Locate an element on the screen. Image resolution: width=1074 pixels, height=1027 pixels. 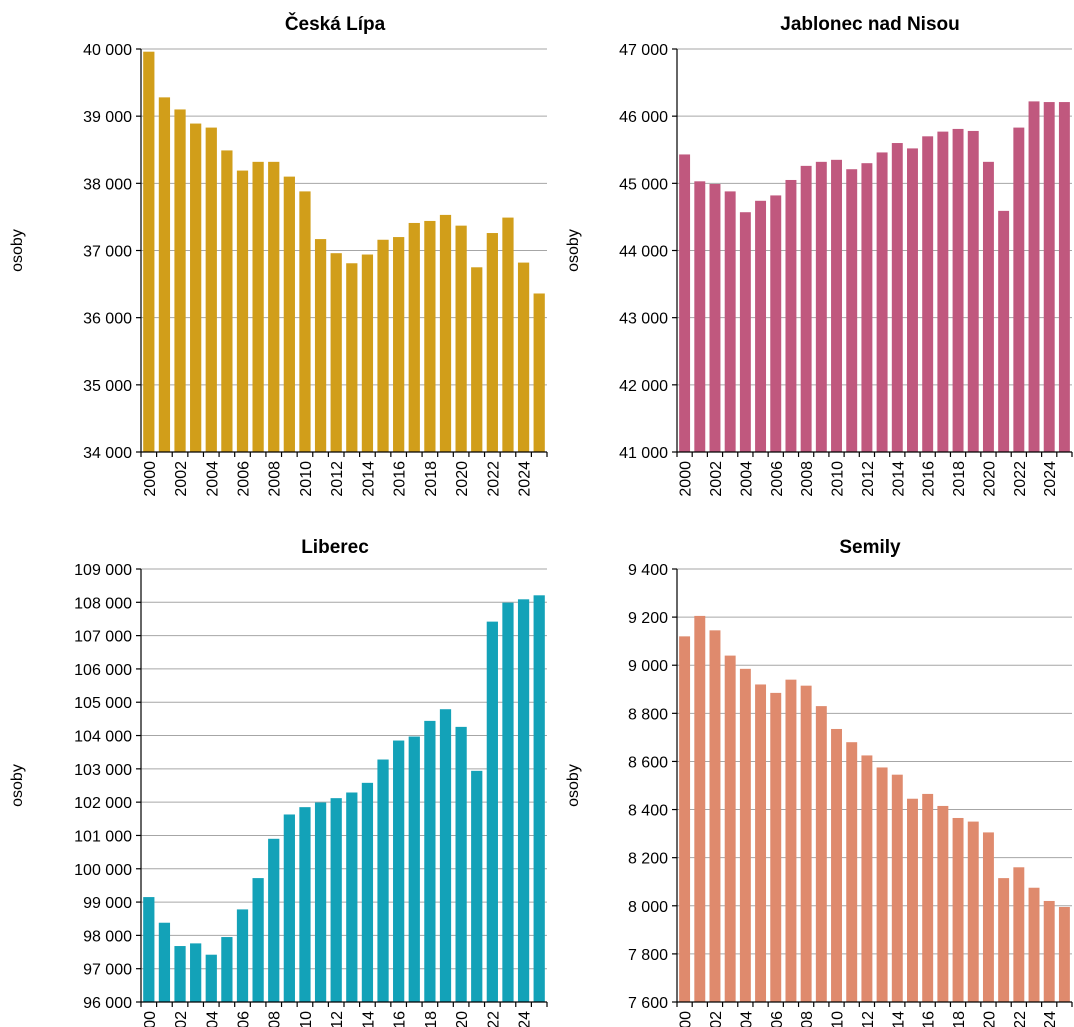
bar-2010 is located at coordinates (305, 904).